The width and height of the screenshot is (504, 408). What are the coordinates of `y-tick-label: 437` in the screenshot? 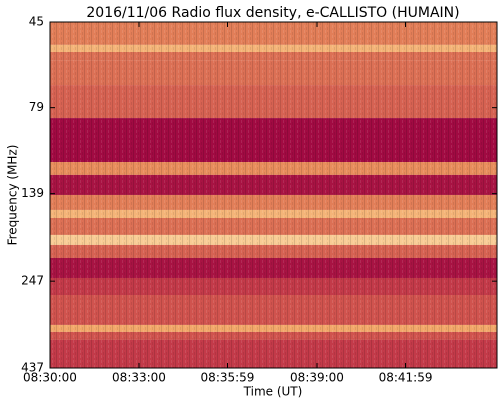 It's located at (32, 368).